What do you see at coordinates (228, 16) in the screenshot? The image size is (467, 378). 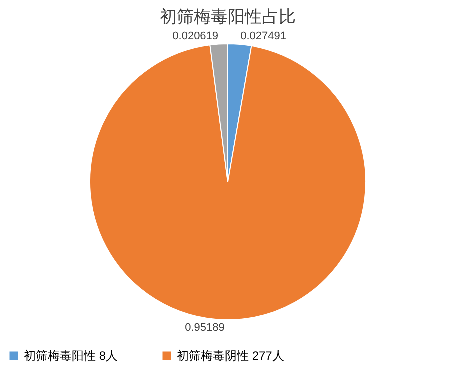 I see `chart-title: 初筛梅毒阳性占比` at bounding box center [228, 16].